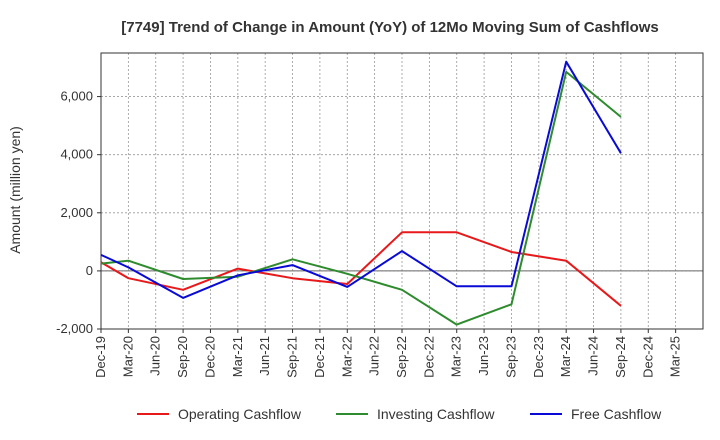  Describe the element at coordinates (538, 357) in the screenshot. I see `x-tick-label: Dec-23` at that location.